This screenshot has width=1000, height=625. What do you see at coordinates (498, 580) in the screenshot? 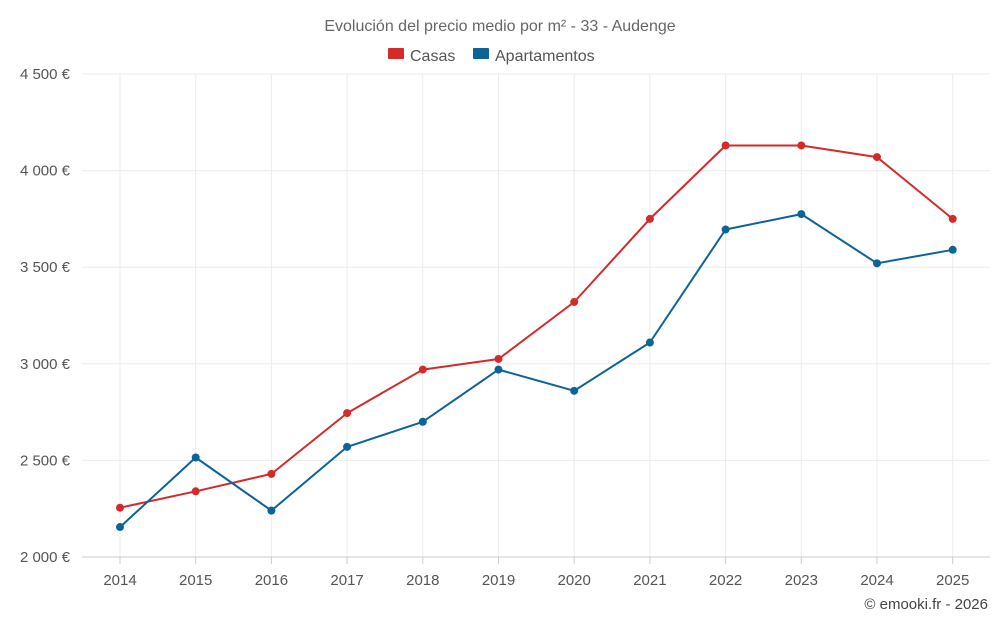
I see `x-tick-label: 2019` at bounding box center [498, 580].